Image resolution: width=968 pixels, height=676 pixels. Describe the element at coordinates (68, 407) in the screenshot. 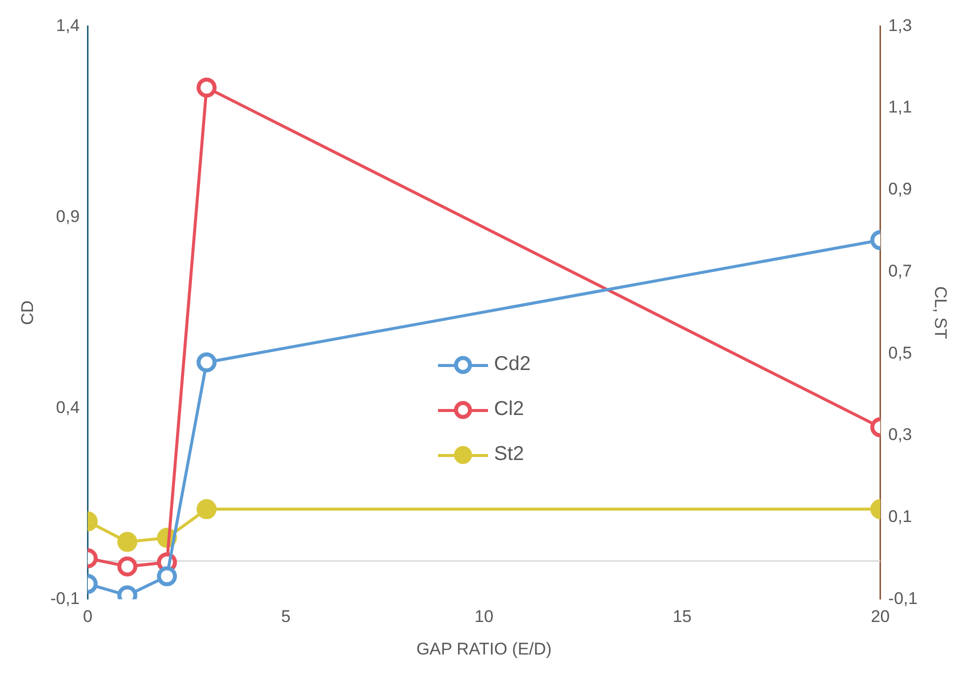

I see `y-tick-label: 0,4` at that location.